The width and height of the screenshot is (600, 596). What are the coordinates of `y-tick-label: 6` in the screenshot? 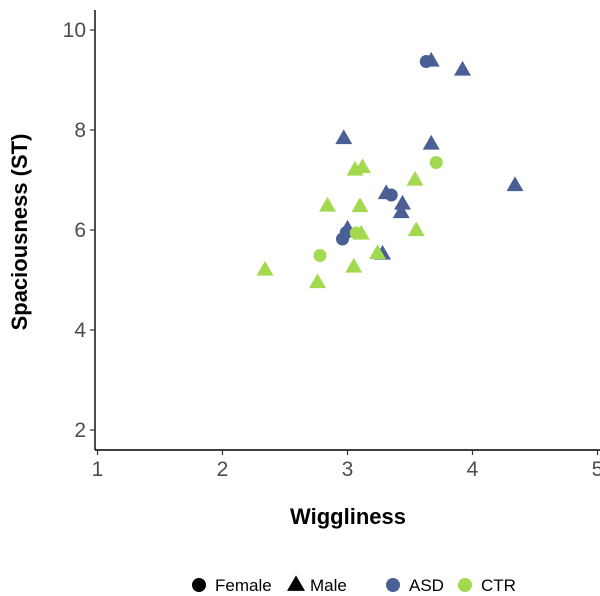 It's located at (80, 230).